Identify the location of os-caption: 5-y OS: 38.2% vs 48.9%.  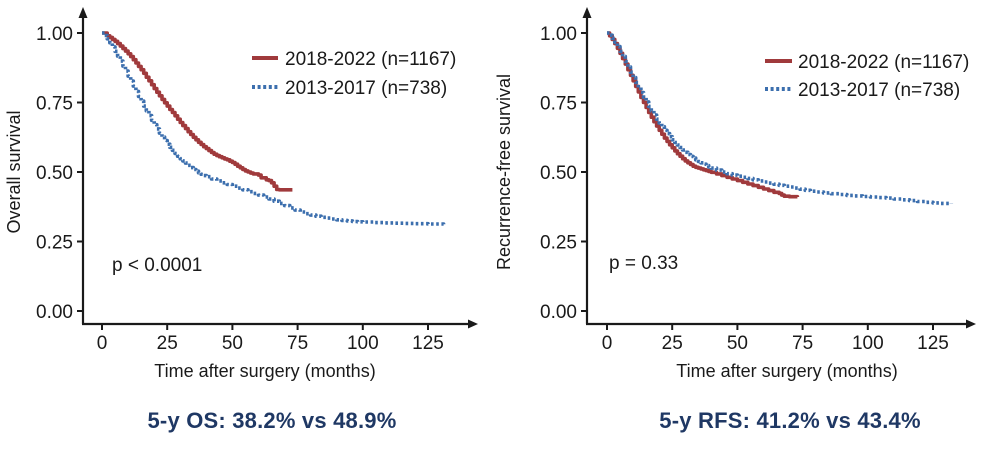
(272, 420).